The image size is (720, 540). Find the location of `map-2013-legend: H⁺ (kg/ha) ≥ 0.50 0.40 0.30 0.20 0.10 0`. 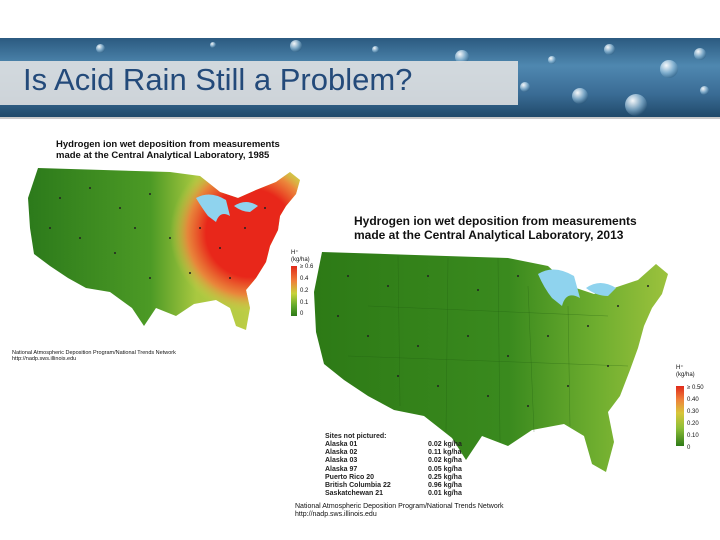

map-2013-legend: H⁺ (kg/ha) ≥ 0.50 0.40 0.30 0.20 0.10 0 is located at coordinates (697, 410).